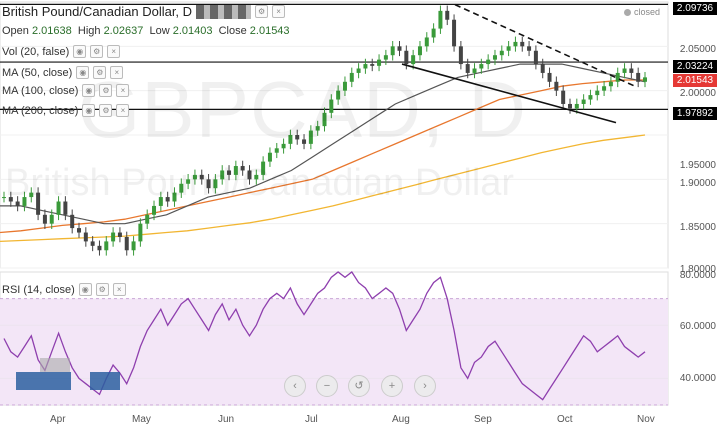 Image resolution: width=720 pixels, height=430 pixels. I want to click on reset-icon: ↺, so click(359, 386).